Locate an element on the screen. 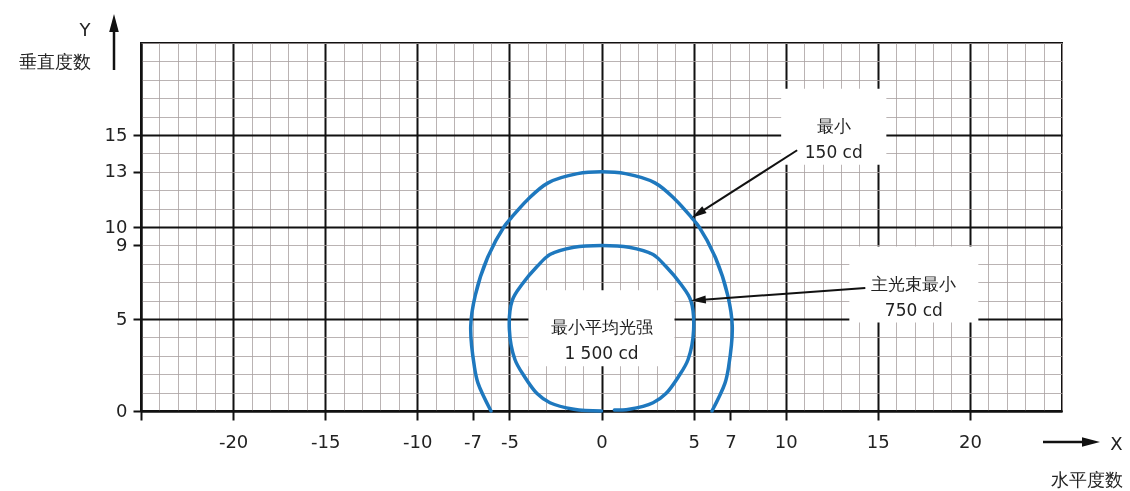 This screenshot has height=491, width=1130. x-tick-label: -7 is located at coordinates (473, 441).